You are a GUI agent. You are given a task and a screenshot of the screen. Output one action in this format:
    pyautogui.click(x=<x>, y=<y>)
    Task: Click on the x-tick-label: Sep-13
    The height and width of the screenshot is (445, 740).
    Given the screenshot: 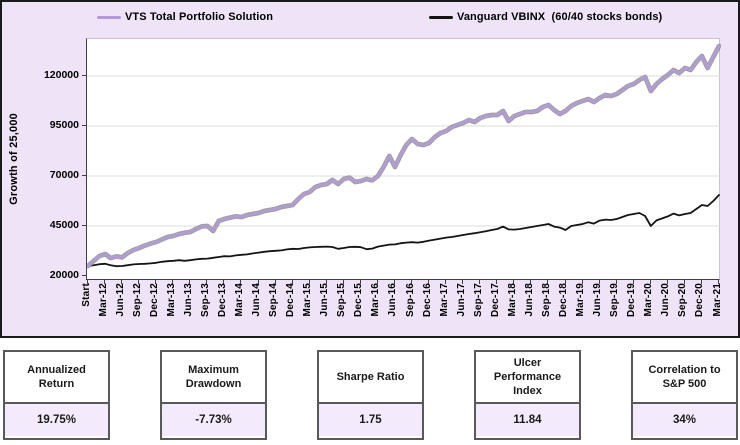 What is the action you would take?
    pyautogui.click(x=205, y=300)
    